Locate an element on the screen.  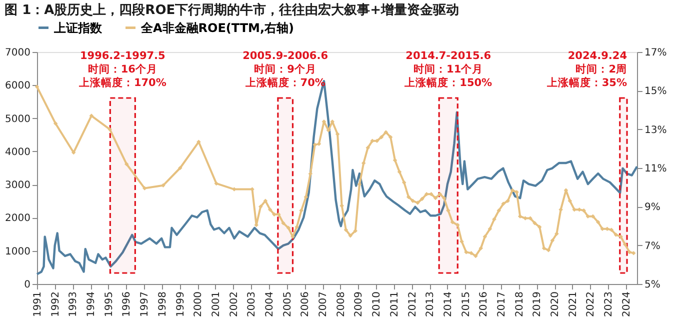
y-tick-label: 2000 is located at coordinates (17, 218).